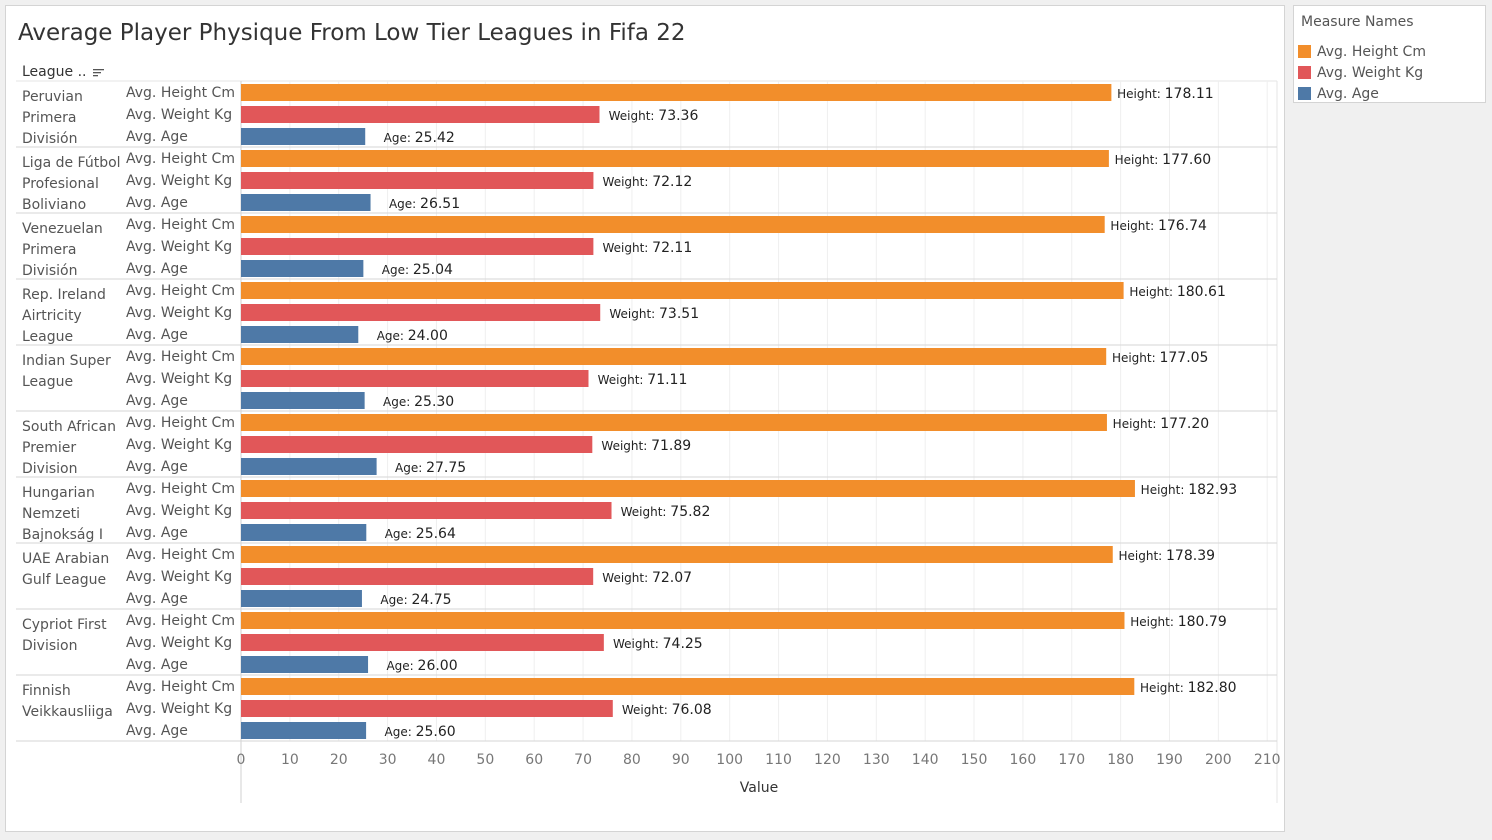 The width and height of the screenshot is (1492, 840). What do you see at coordinates (157, 467) in the screenshot?
I see `measure-label-south-african-premier-division-age: Avg. Age` at bounding box center [157, 467].